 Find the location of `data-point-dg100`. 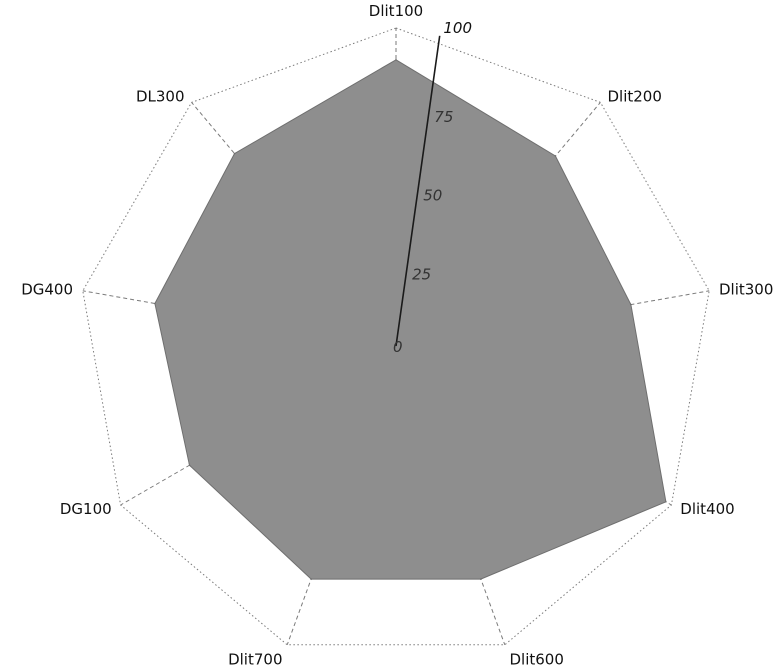

data-point-dg100 is located at coordinates (189, 465).